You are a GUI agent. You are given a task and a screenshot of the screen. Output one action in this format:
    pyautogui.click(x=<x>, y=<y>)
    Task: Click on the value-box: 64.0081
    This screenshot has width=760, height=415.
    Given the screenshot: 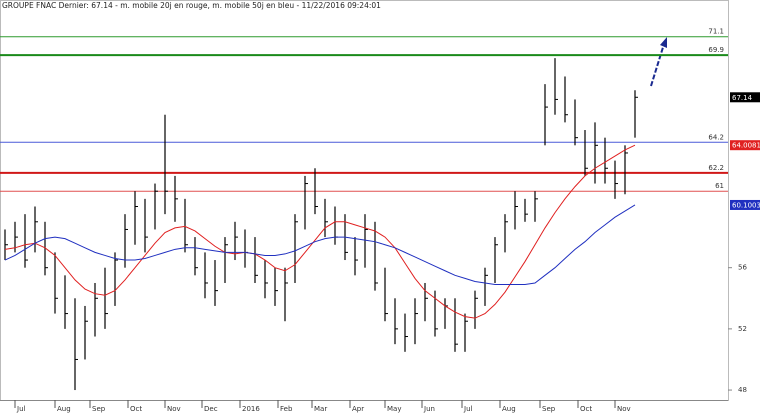 What is the action you would take?
    pyautogui.click(x=745, y=145)
    